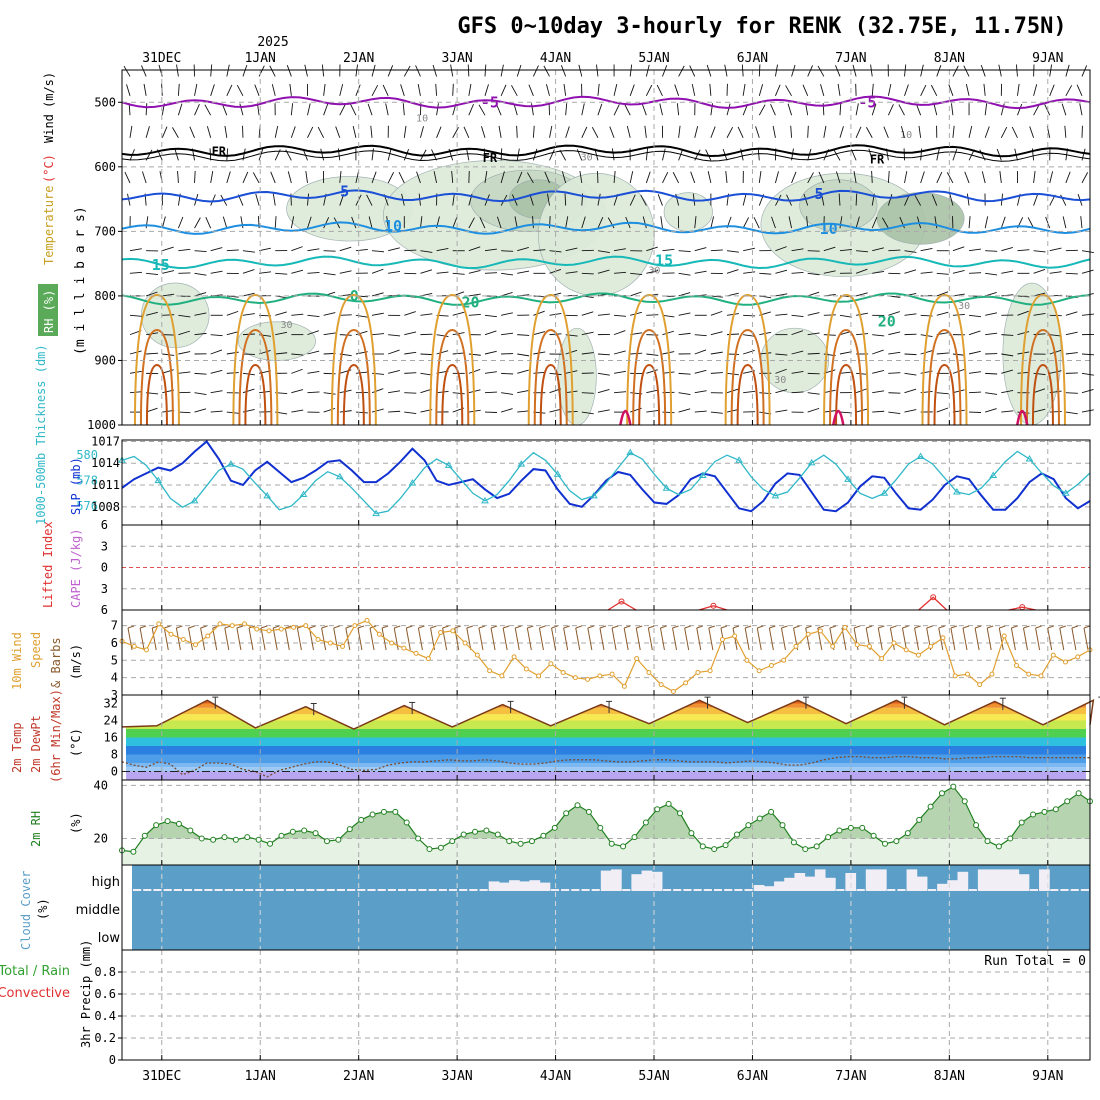 This screenshot has width=1100, height=1100. Describe the element at coordinates (101, 838) in the screenshot. I see `rh-tick-label: 20` at that location.